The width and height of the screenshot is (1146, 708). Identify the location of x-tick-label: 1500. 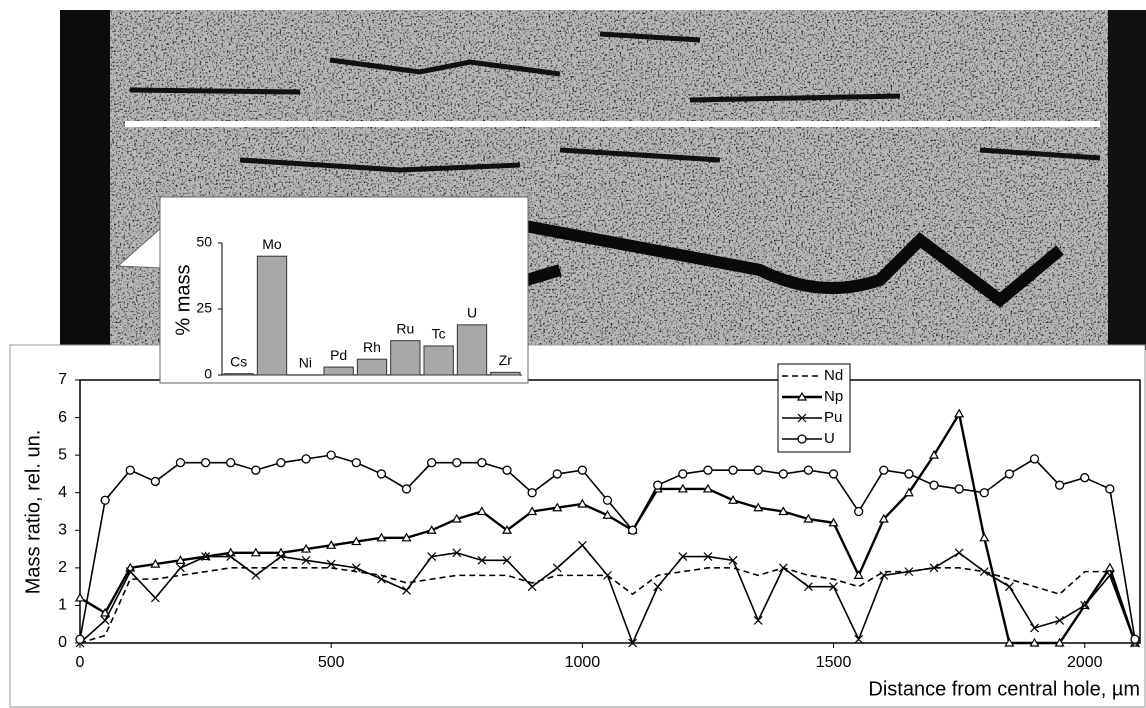
(834, 662).